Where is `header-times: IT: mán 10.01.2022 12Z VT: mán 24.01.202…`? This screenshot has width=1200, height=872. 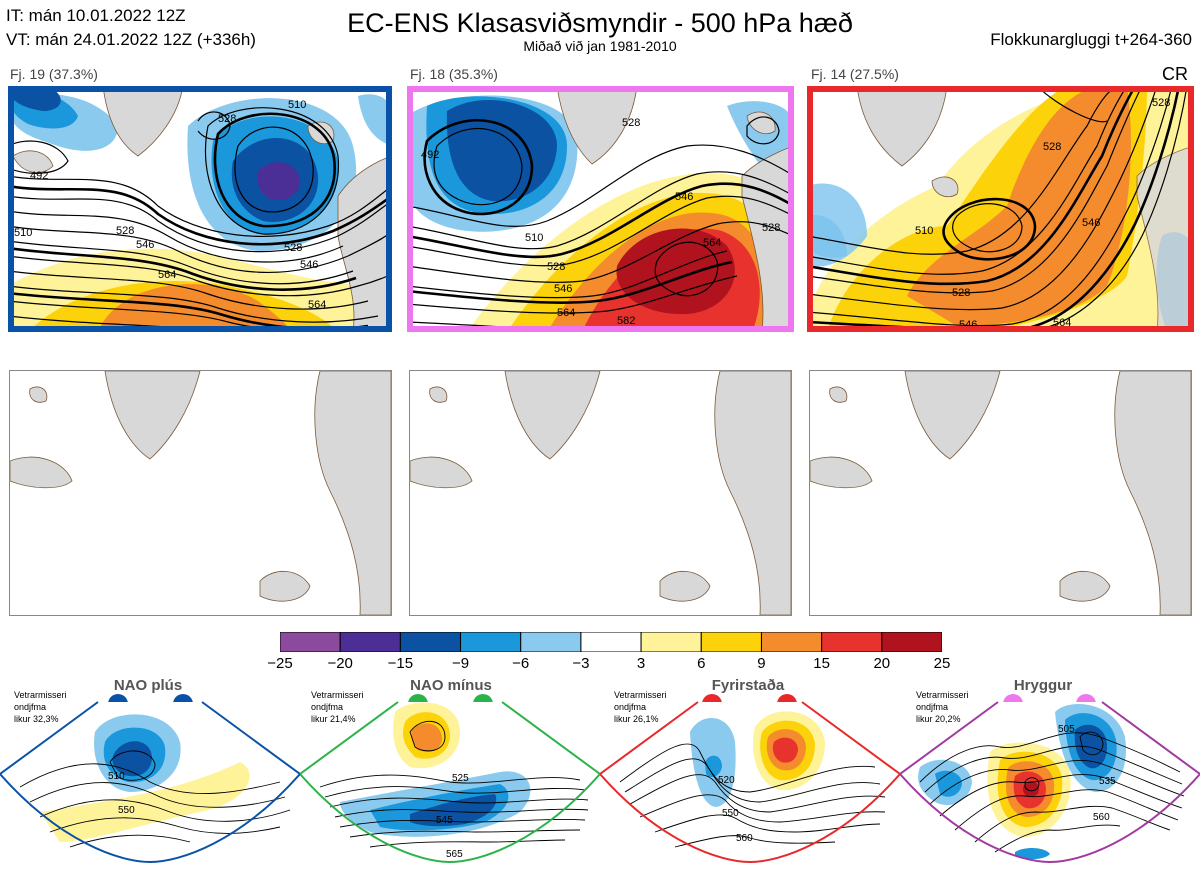
header-times: IT: mán 10.01.2022 12Z VT: mán 24.01.202… is located at coordinates (131, 28).